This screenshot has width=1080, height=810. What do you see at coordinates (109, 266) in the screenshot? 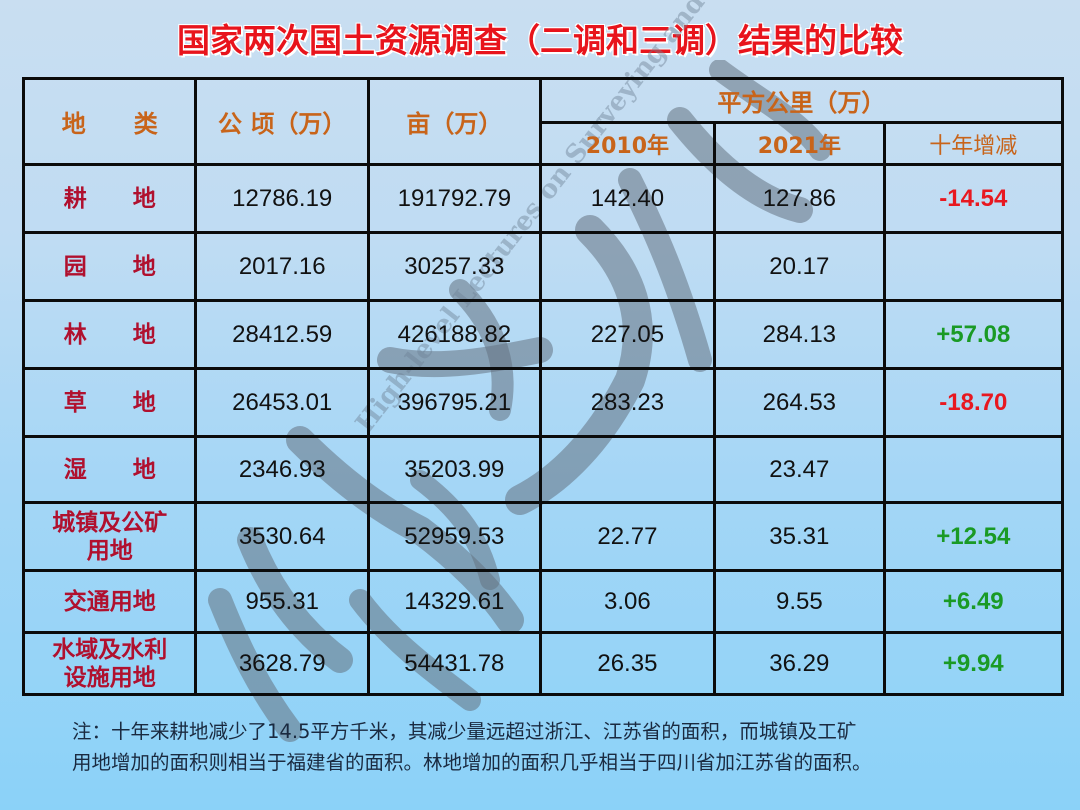
I see `row-category: 园 地` at bounding box center [109, 266].